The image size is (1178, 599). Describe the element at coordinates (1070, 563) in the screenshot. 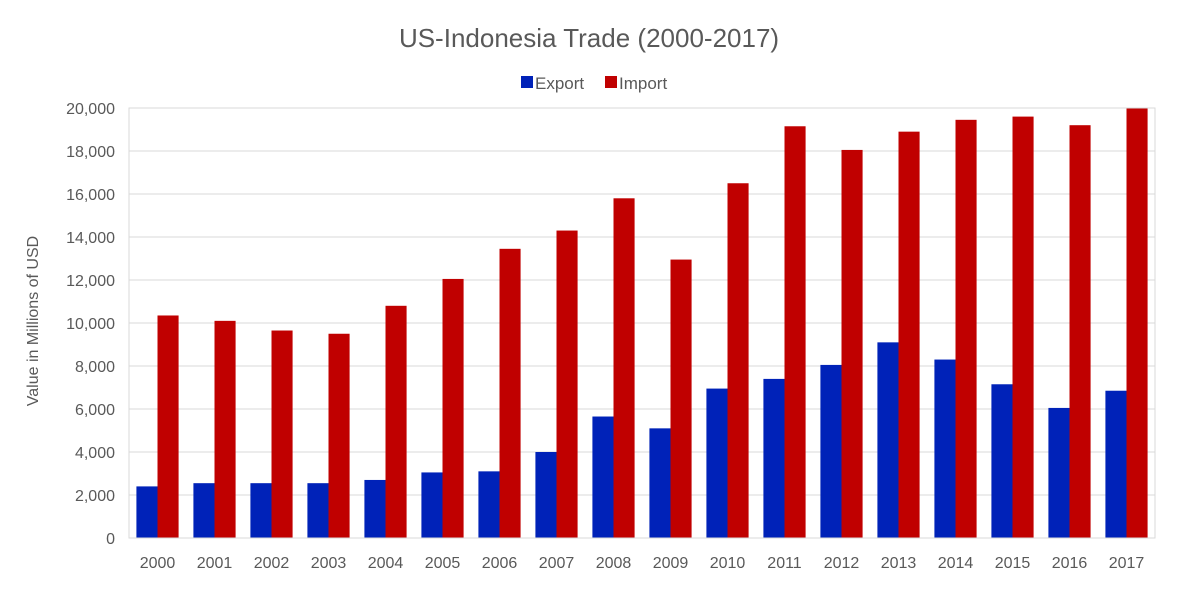

I see `x-tick-label: 2016` at that location.